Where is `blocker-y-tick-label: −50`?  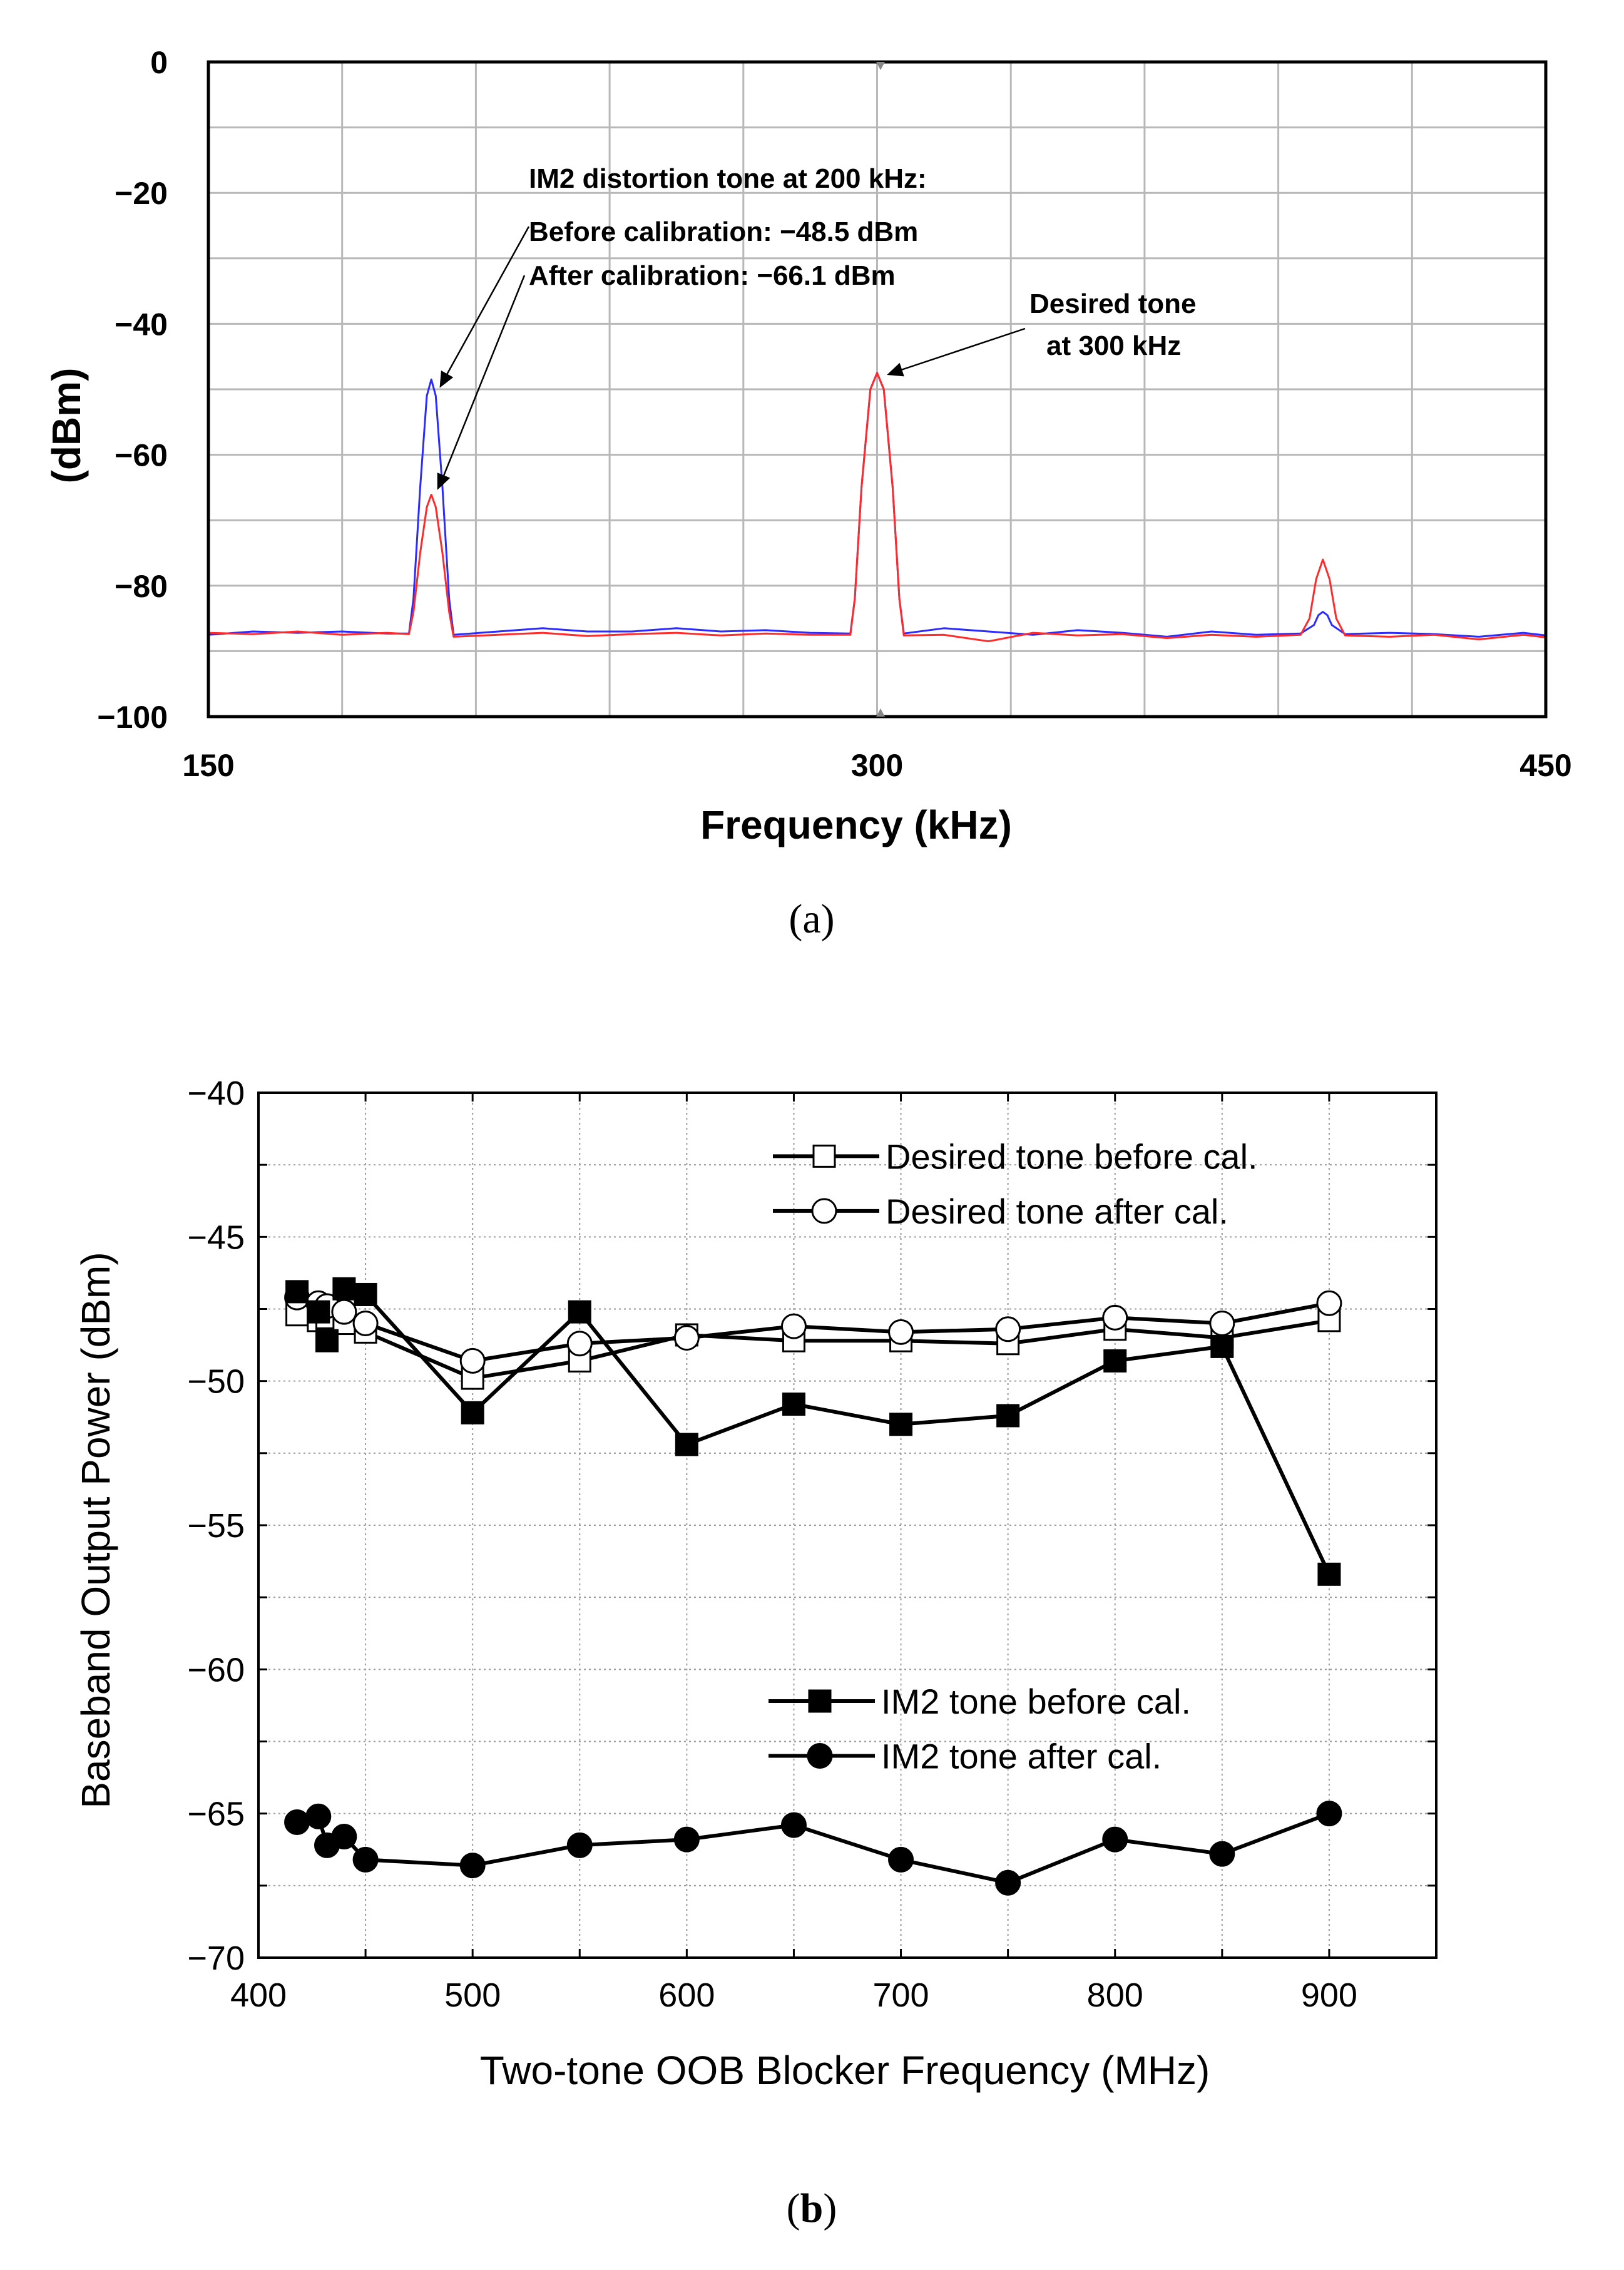
blocker-y-tick-label: −50 is located at coordinates (216, 1382).